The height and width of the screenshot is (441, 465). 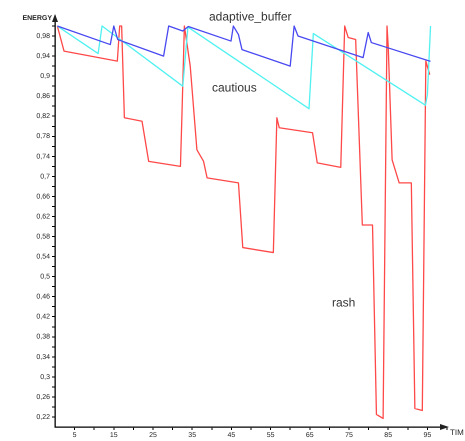 I want to click on x-axis-title: TIM, so click(x=457, y=433).